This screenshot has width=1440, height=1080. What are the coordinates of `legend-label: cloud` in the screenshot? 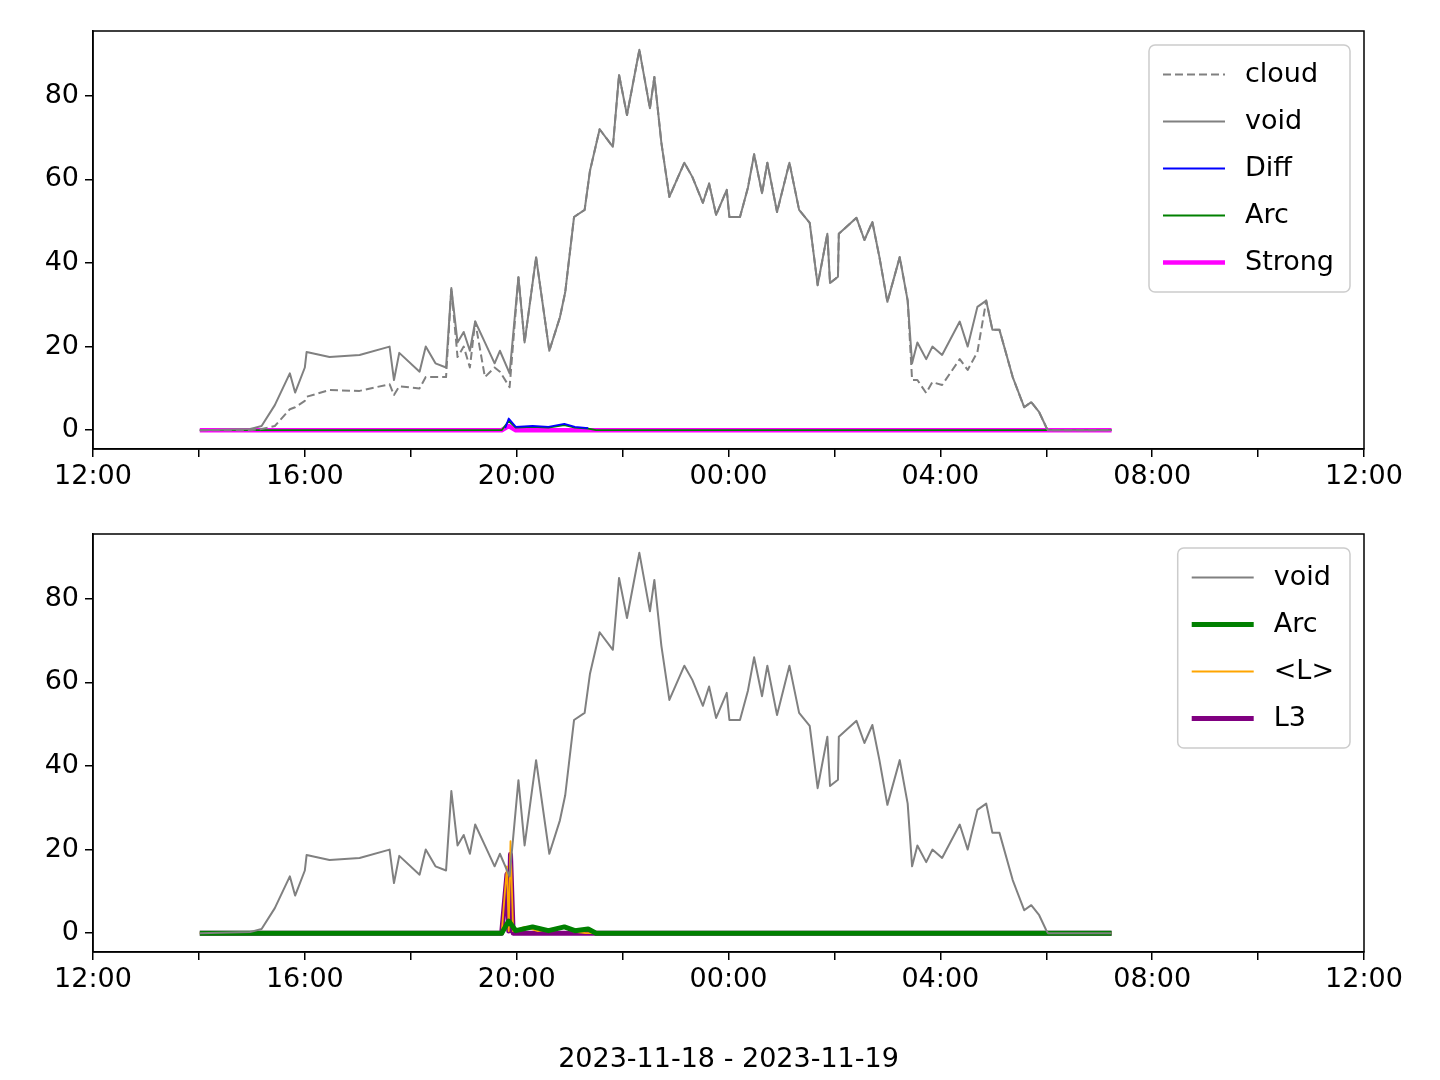 It's located at (1282, 72).